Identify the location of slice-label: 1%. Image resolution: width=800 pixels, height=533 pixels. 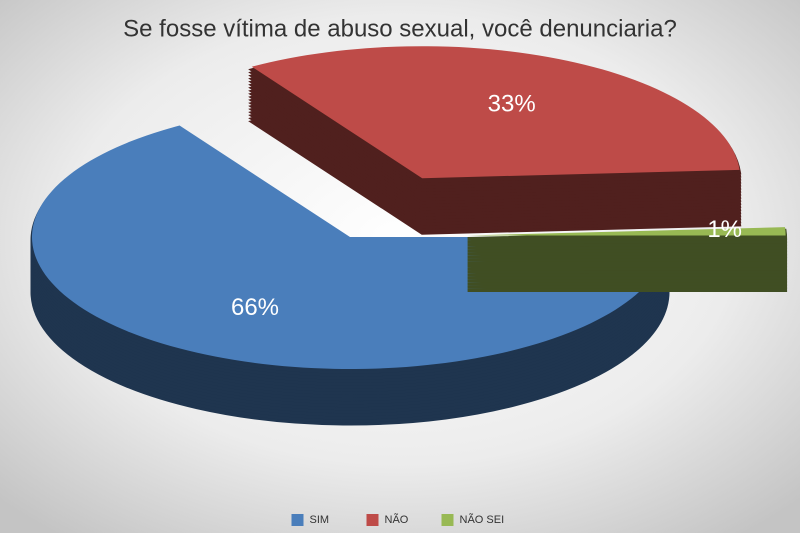
(724, 229).